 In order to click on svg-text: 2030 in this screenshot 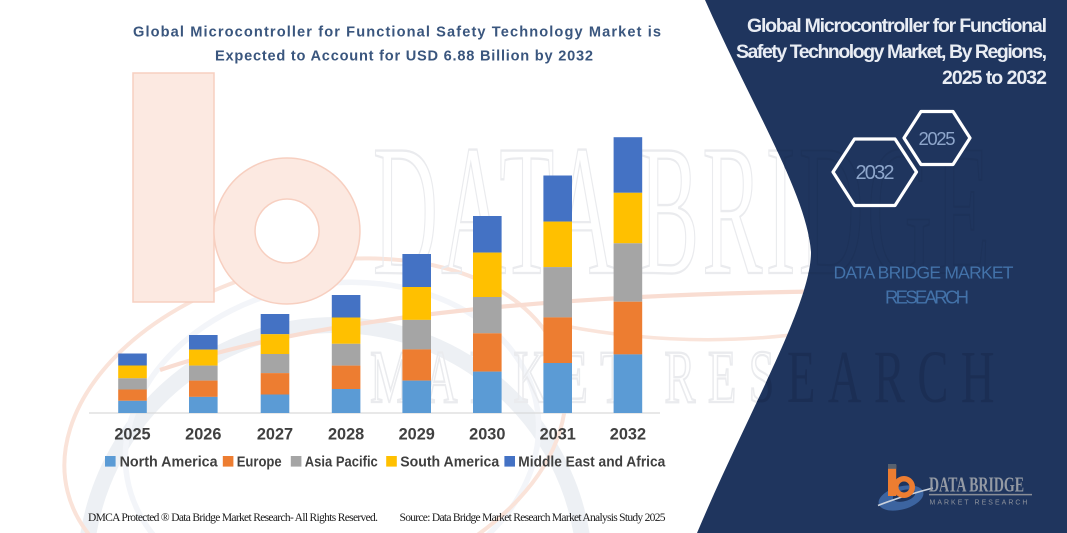, I will do `click(487, 435)`.